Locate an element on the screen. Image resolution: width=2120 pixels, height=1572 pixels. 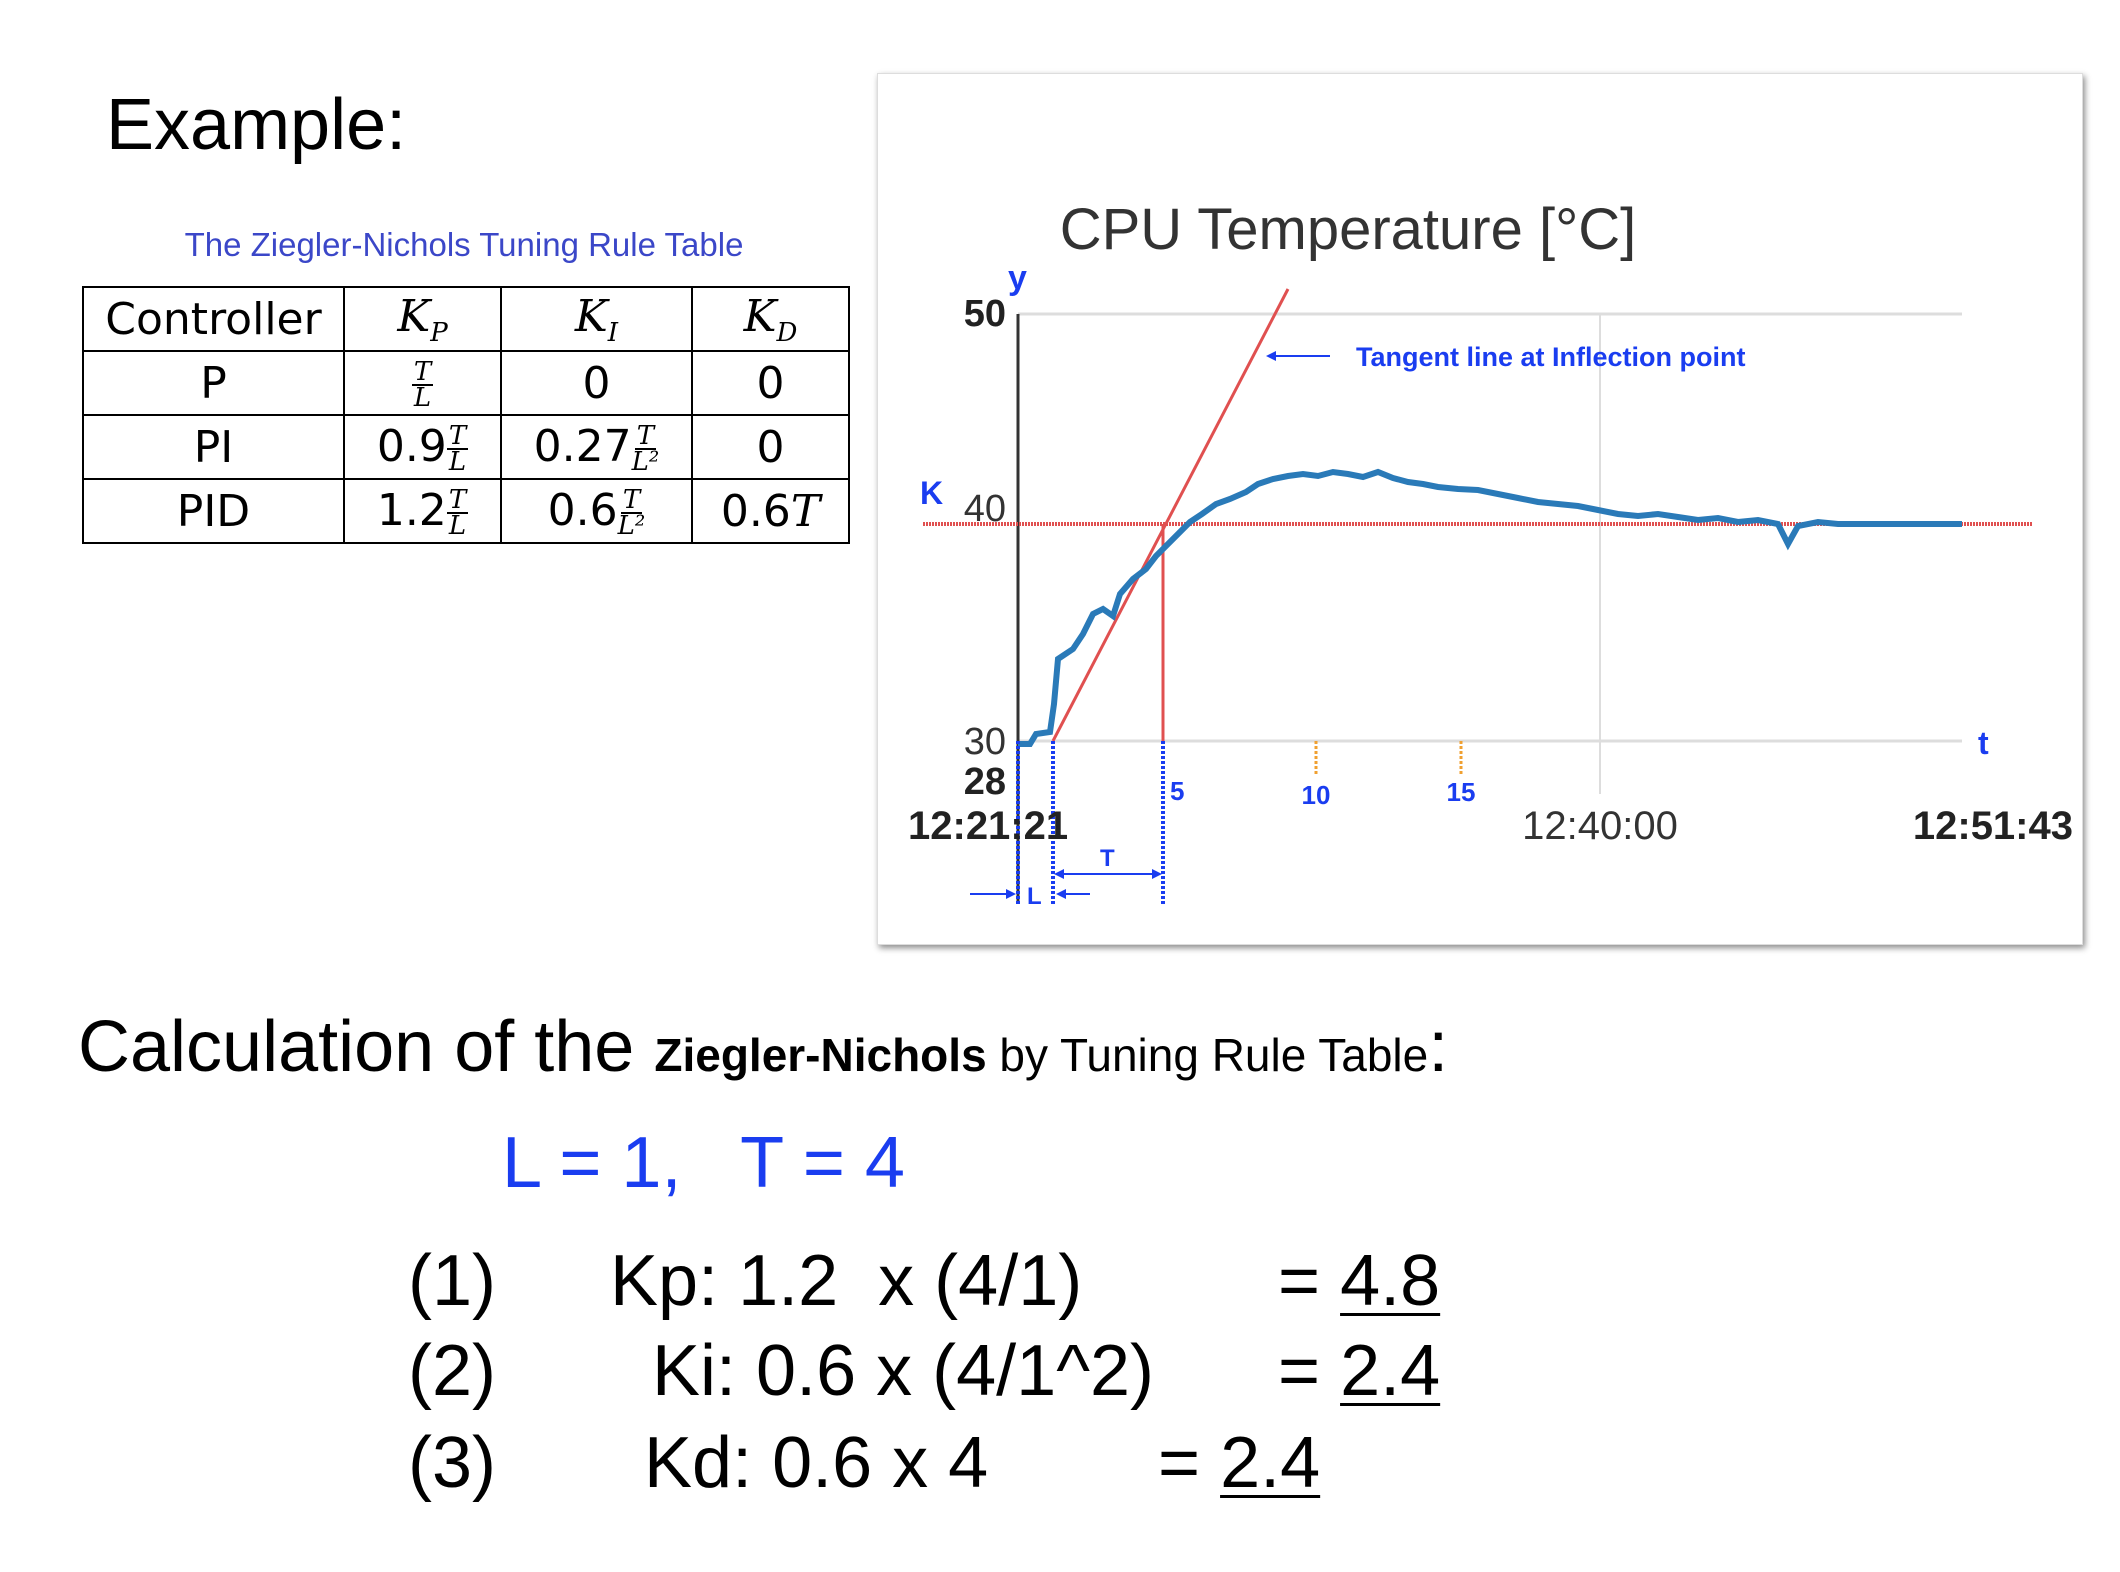
y-tick-28: 28 is located at coordinates (985, 782).